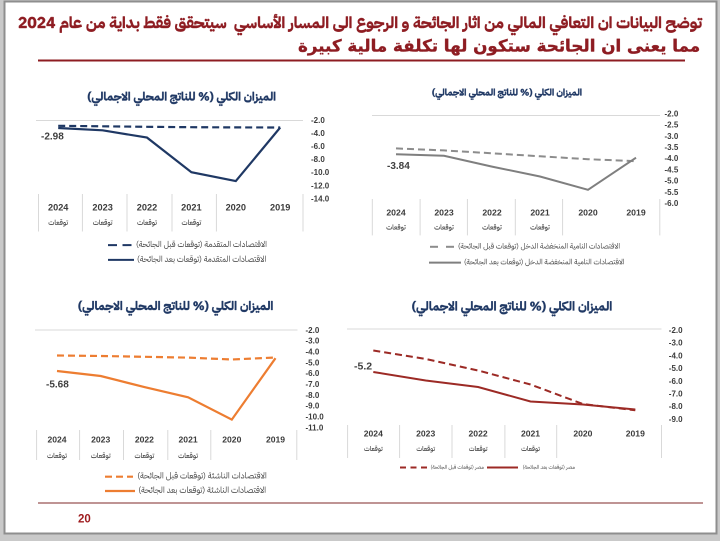  I want to click on svg-text: 20, so click(84, 520).